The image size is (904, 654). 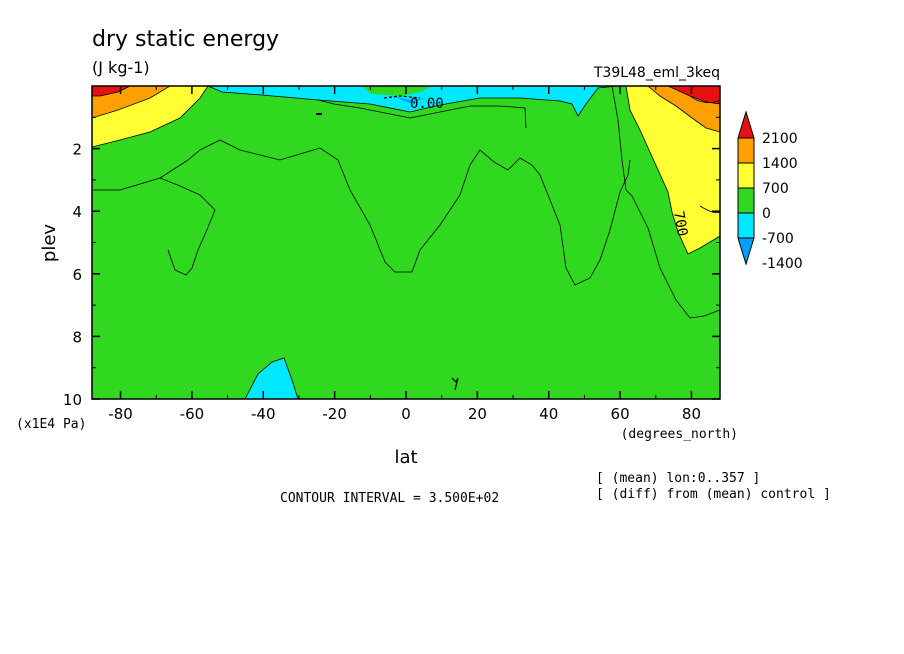 I want to click on x-tick-label: 40, so click(x=548, y=414).